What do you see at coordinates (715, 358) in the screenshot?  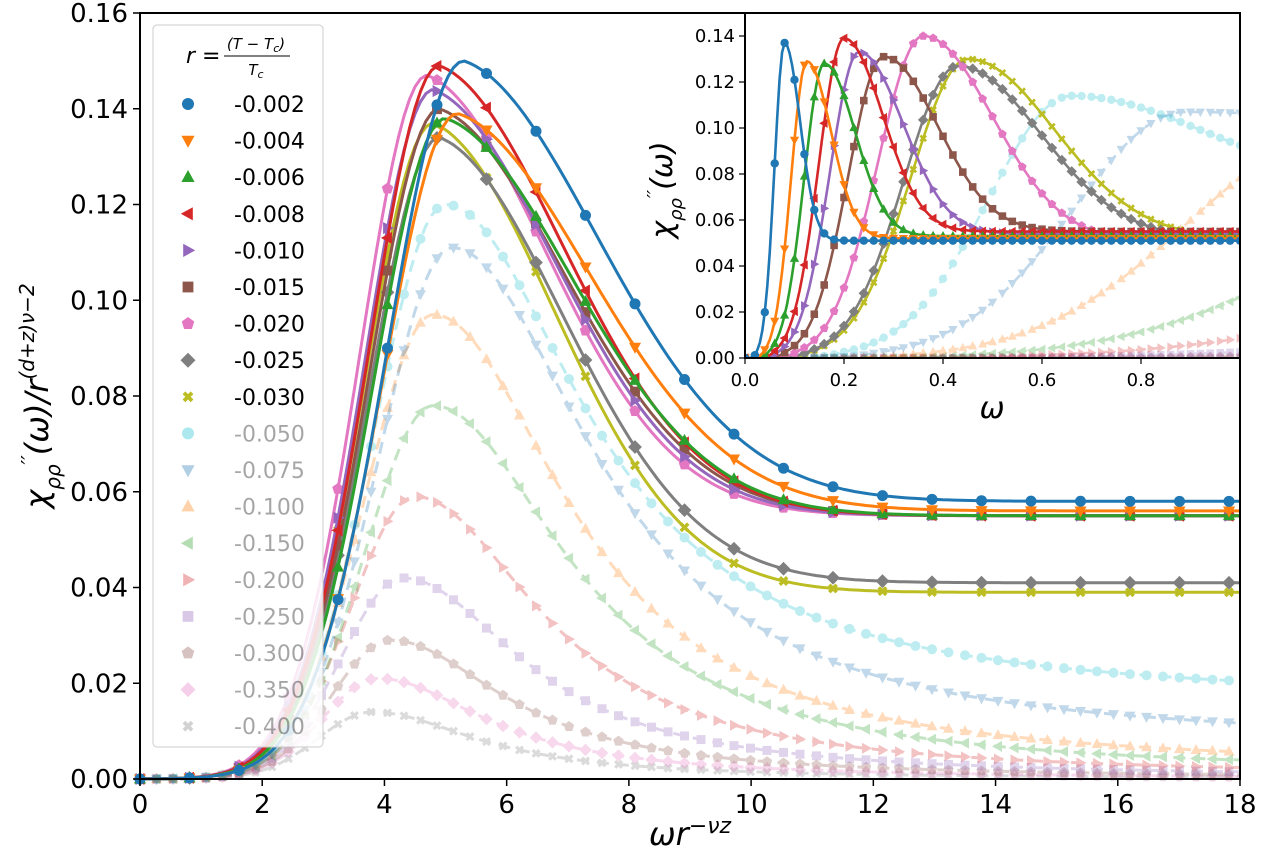 I see `inset-y-tick-label: 0.00` at bounding box center [715, 358].